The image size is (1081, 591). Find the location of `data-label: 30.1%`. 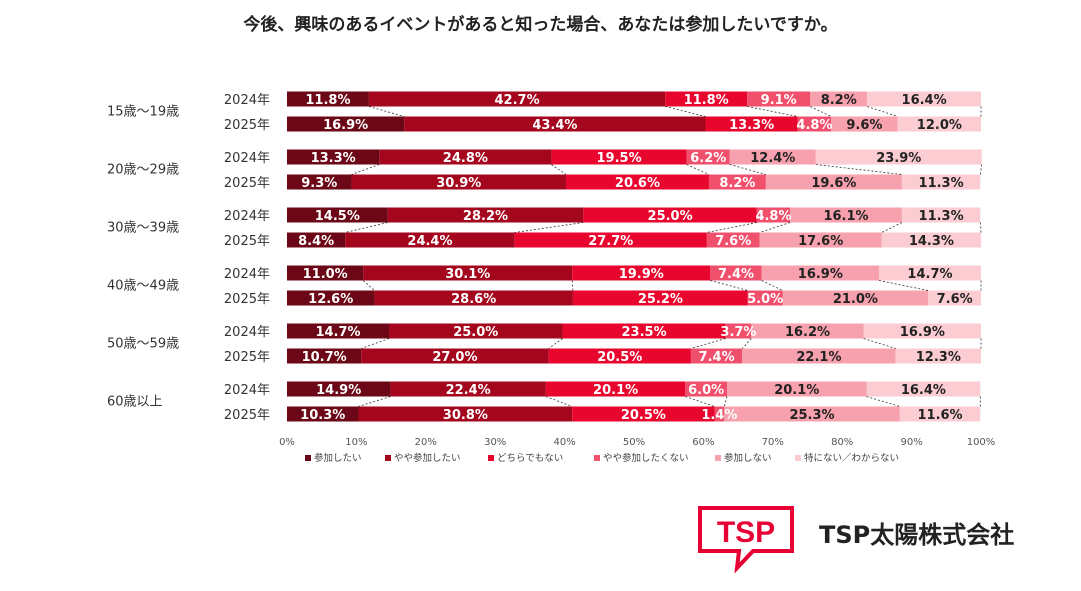

data-label: 30.1% is located at coordinates (467, 274).